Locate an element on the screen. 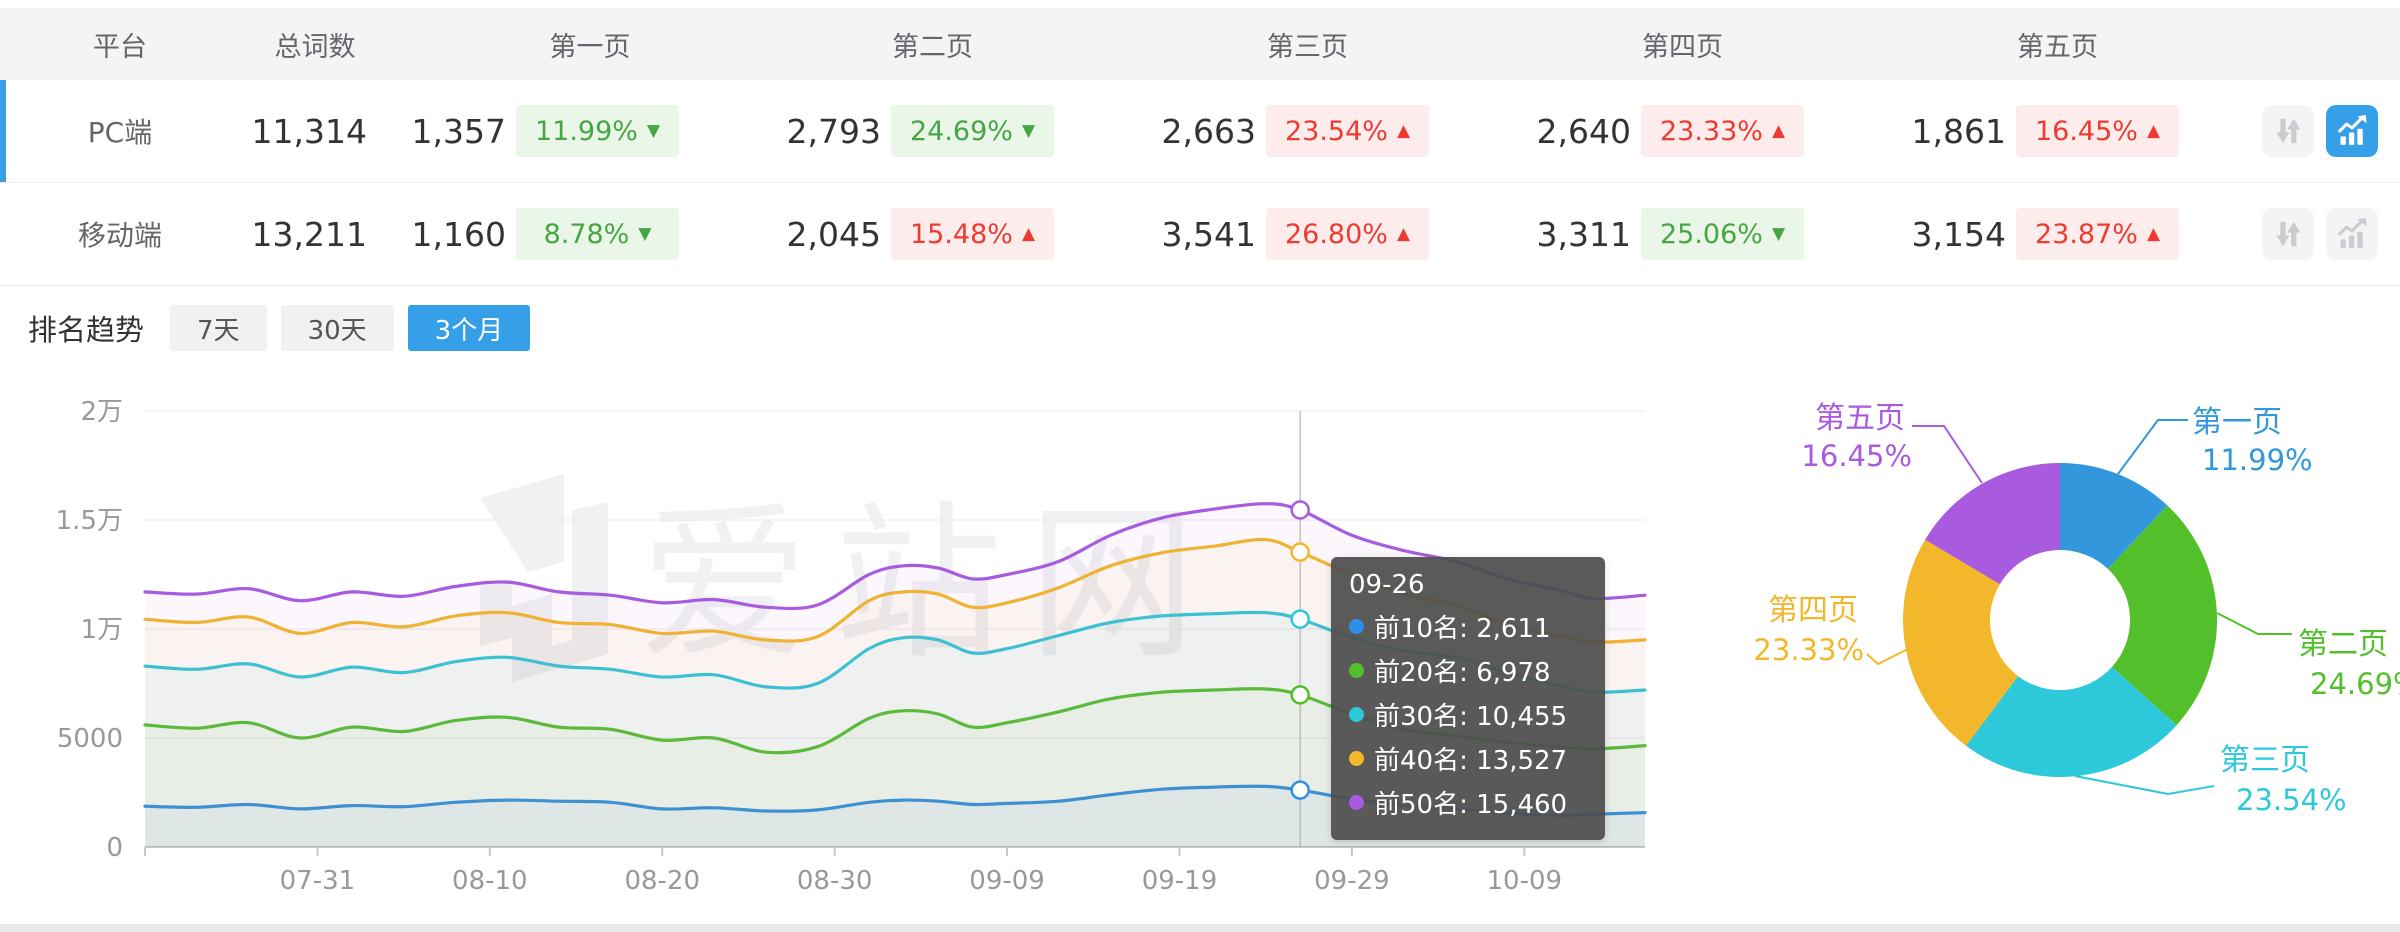 This screenshot has width=2400, height=932. y-axis-tick-label: 5000 is located at coordinates (90, 739).